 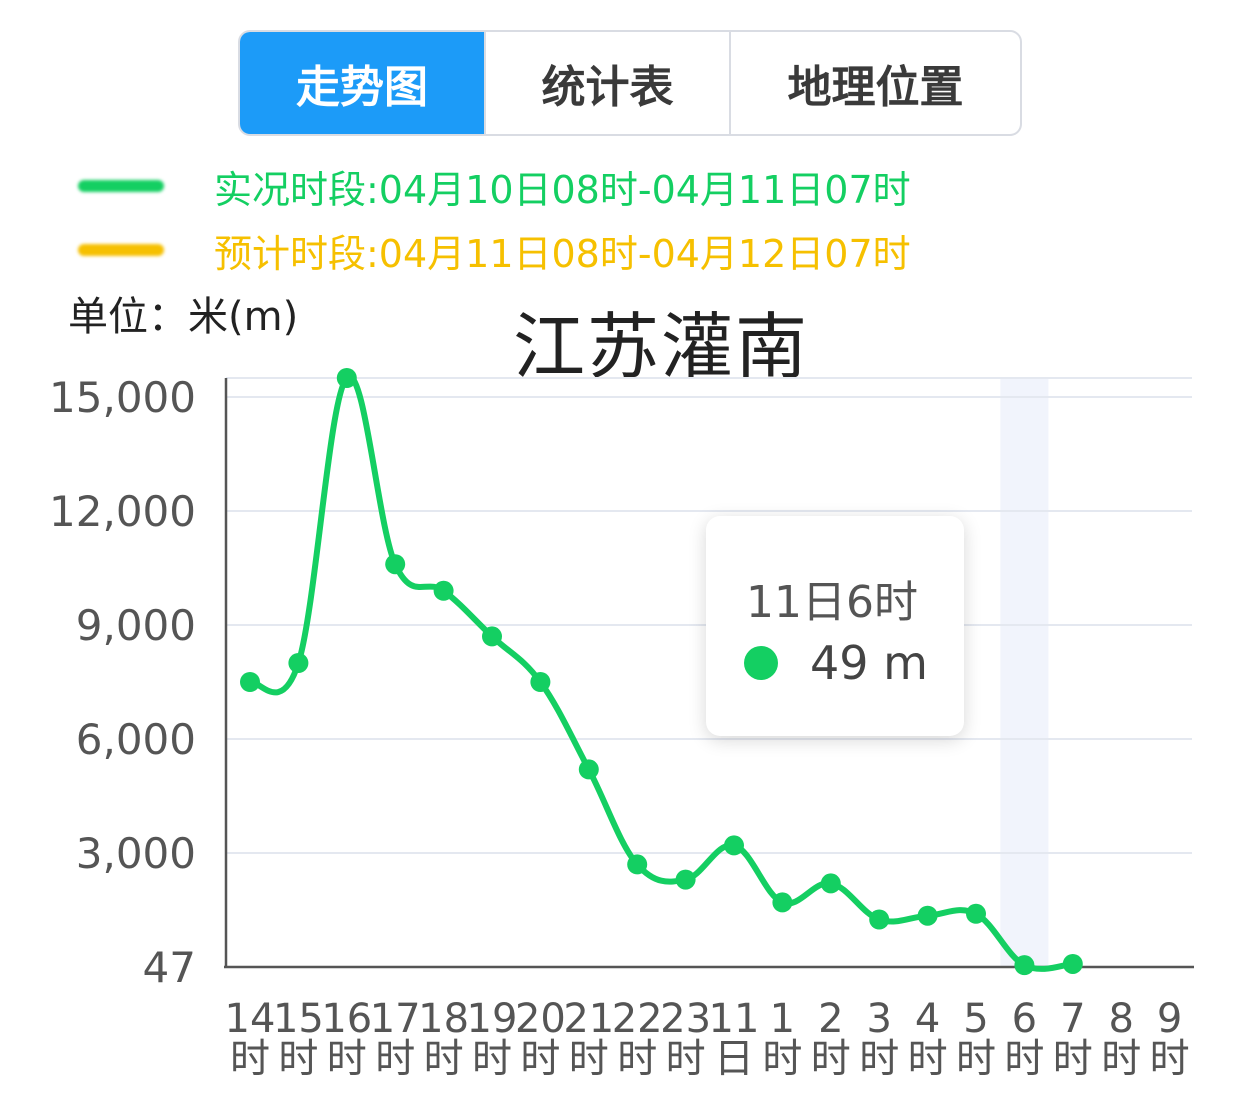 I want to click on tooltip-value: 49 m, so click(x=869, y=663).